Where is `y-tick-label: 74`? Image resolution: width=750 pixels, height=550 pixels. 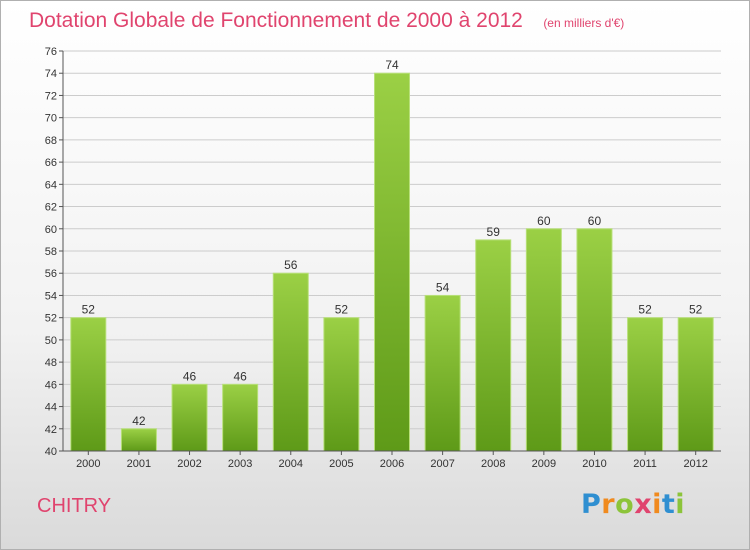
y-tick-label: 74 is located at coordinates (51, 74).